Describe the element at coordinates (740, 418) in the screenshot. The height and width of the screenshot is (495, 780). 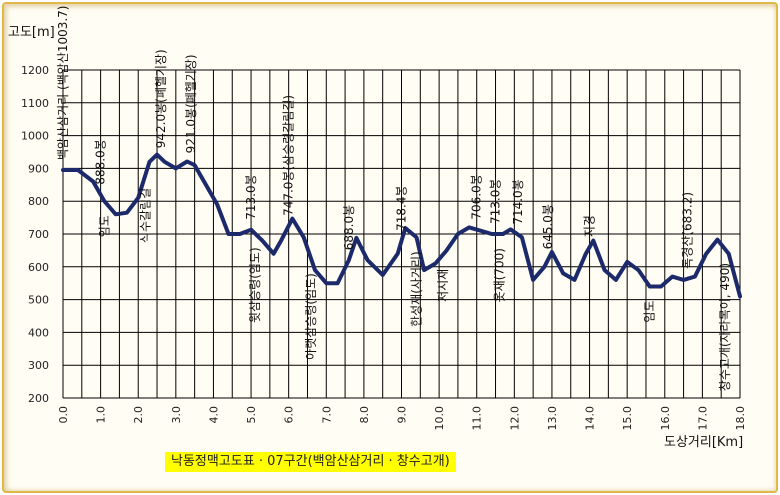
I see `x-tick-label: 18.0` at that location.